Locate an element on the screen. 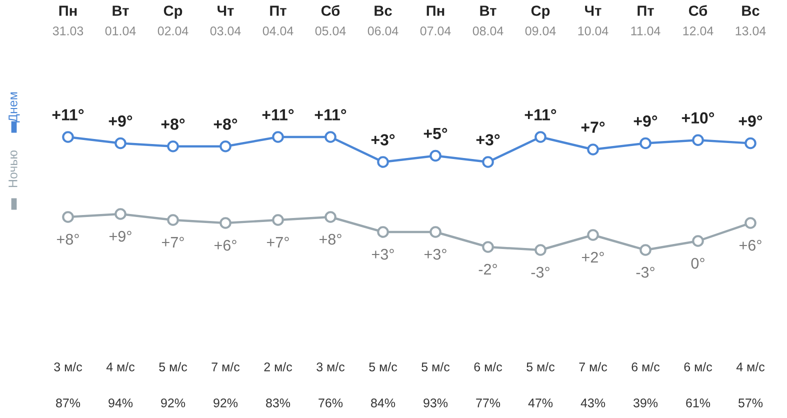  text: 87% is located at coordinates (68, 403).